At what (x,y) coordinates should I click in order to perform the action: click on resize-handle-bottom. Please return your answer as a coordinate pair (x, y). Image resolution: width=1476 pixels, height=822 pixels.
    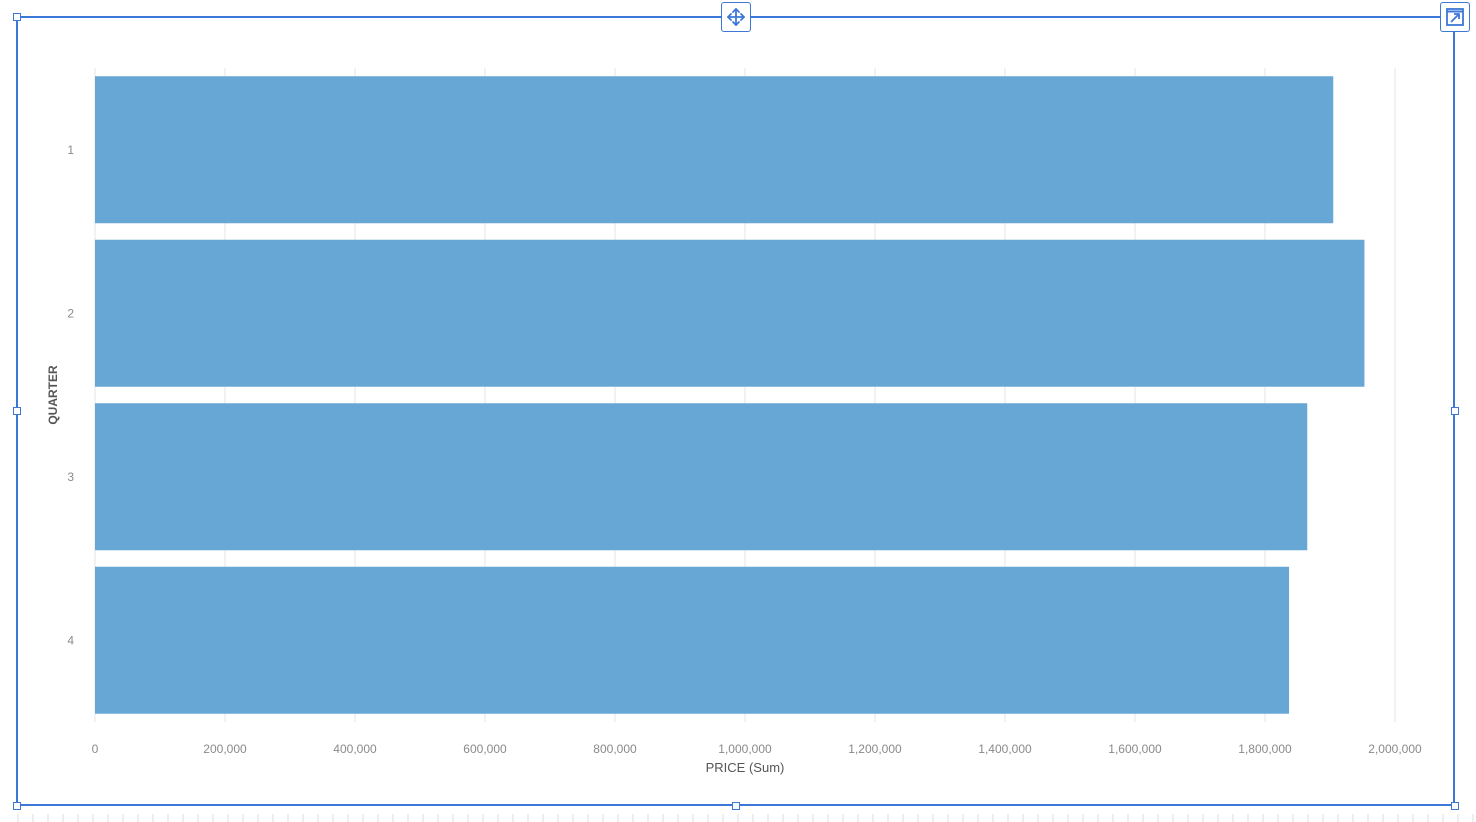
    Looking at the image, I should click on (736, 806).